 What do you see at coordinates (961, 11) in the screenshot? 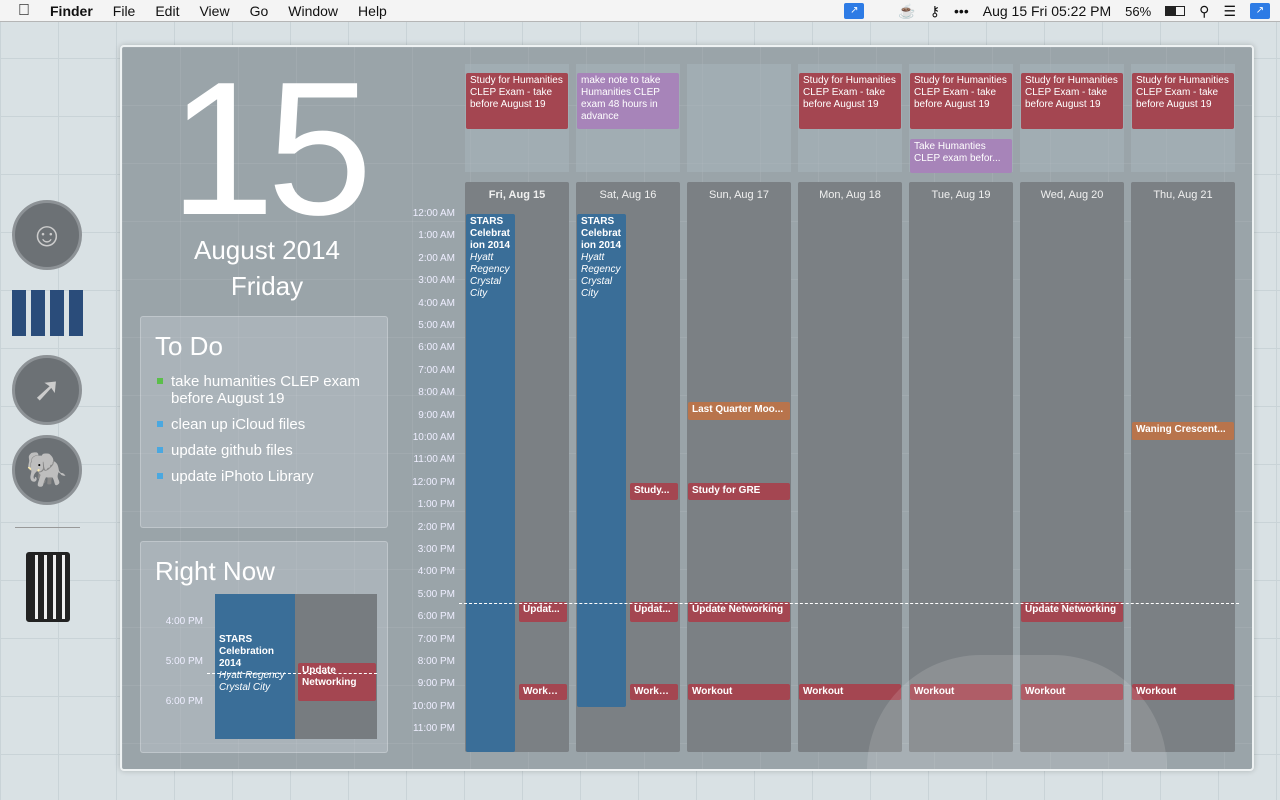
I see `more-icon: •••` at bounding box center [961, 11].